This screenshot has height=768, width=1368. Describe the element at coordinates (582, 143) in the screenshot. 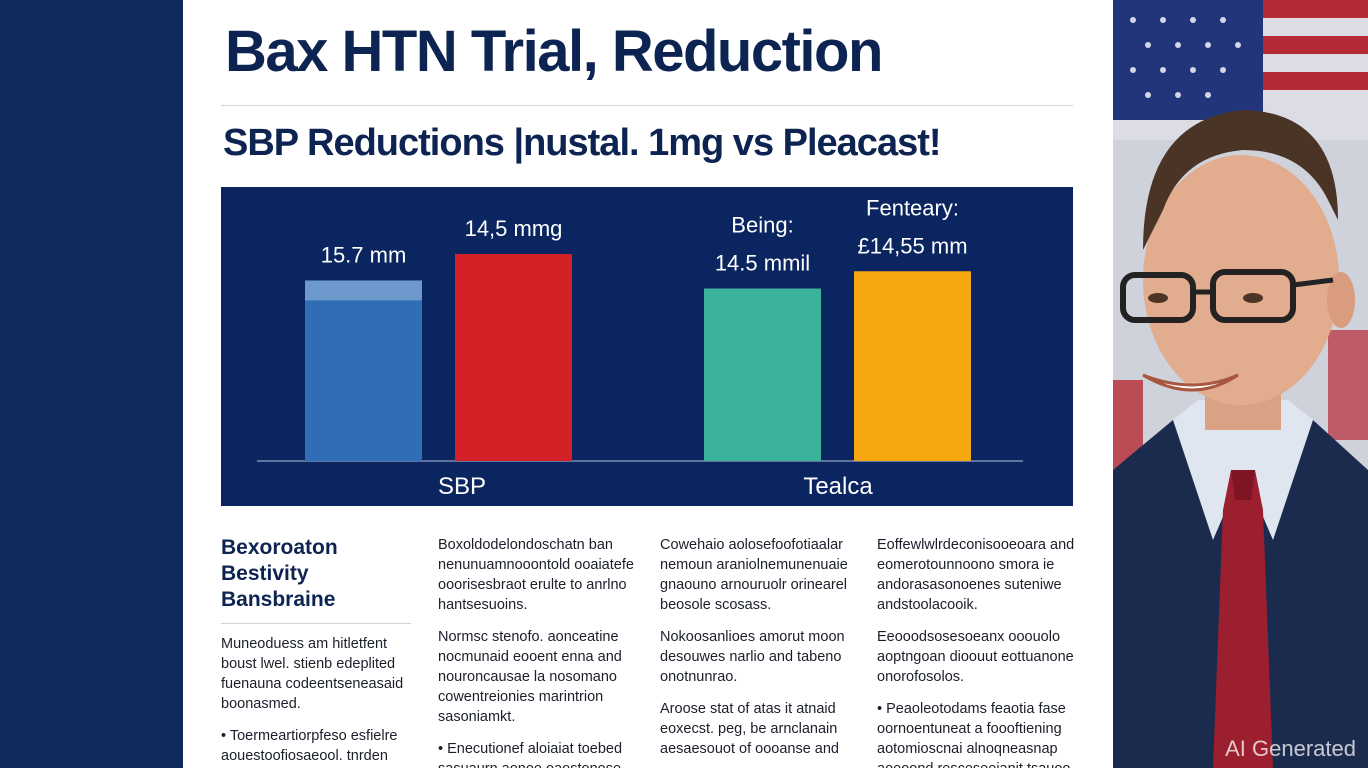

I see `chart-subtitle: SBP Reductions |nustal. 1mg vs Pleacast!` at that location.